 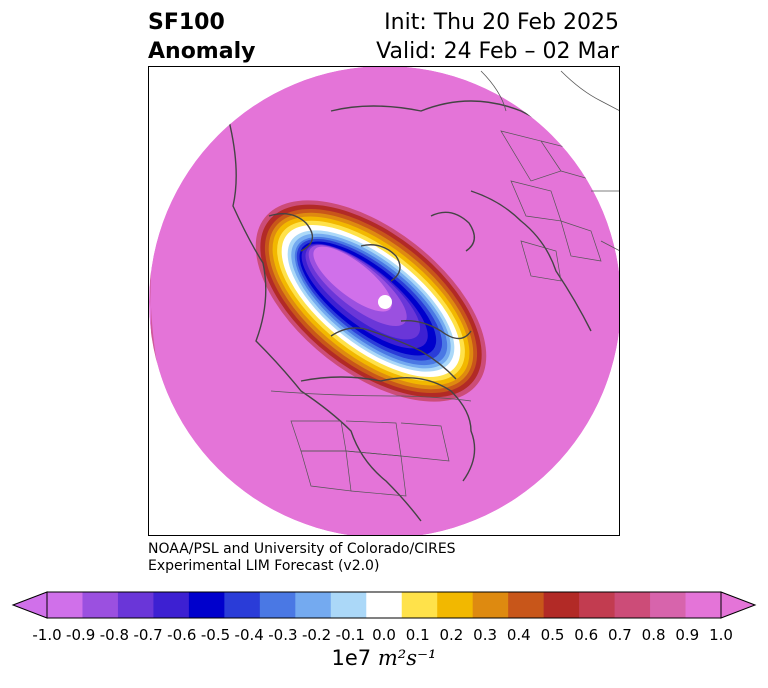 I want to click on colorbar-tick-label: 1.0, so click(x=721, y=635).